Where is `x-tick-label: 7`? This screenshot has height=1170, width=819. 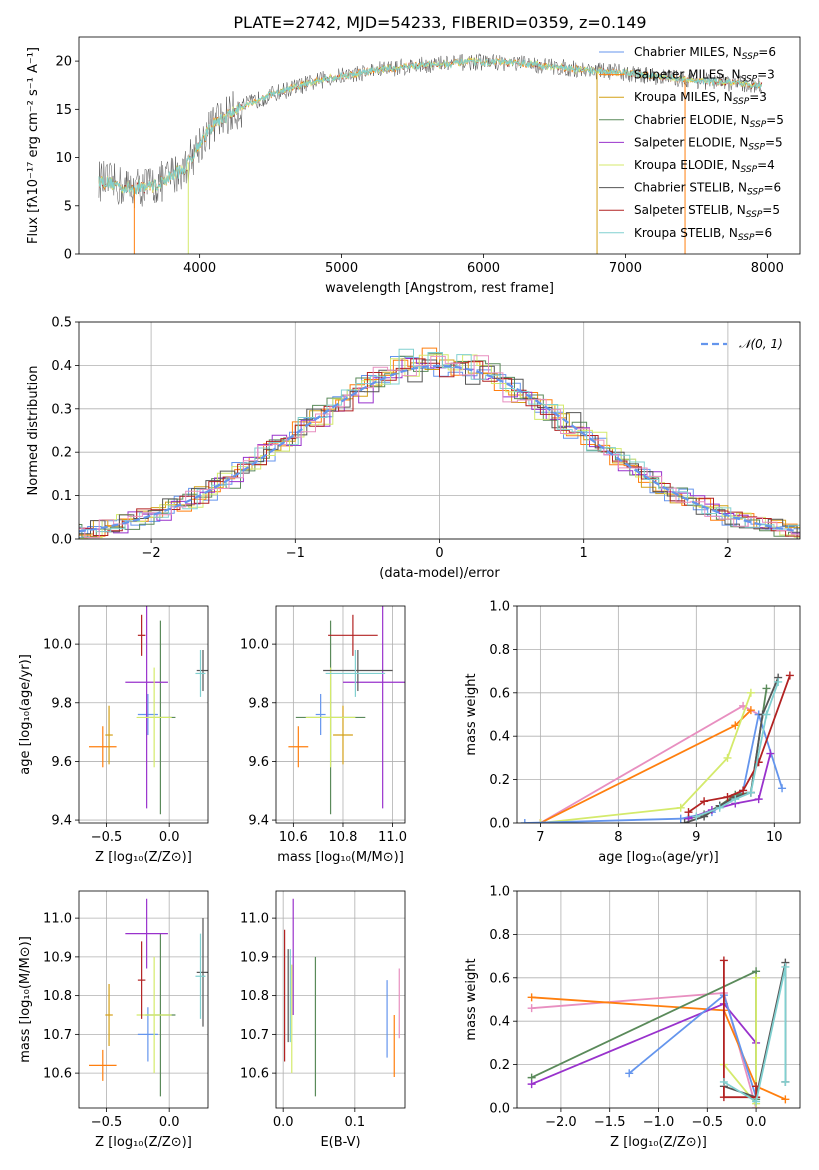
x-tick-label: 7 is located at coordinates (540, 837).